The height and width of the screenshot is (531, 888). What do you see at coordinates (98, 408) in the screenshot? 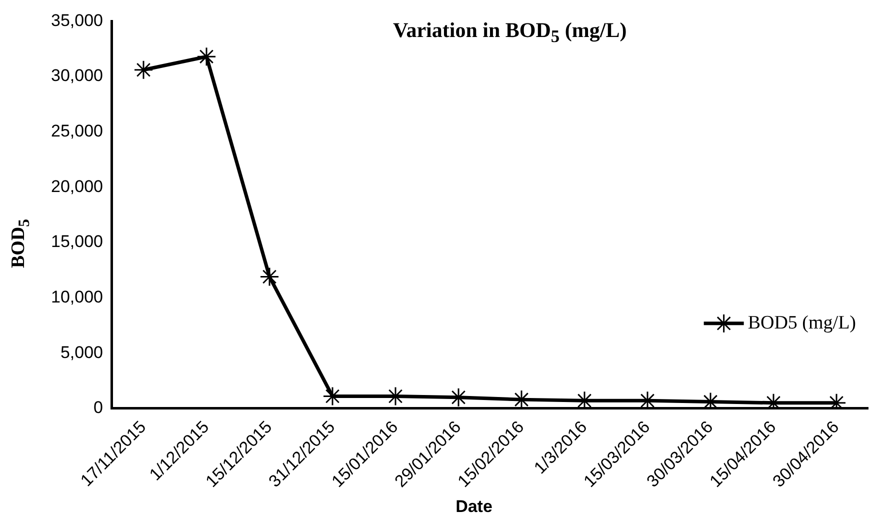
I see `y-tick-label: 0` at bounding box center [98, 408].